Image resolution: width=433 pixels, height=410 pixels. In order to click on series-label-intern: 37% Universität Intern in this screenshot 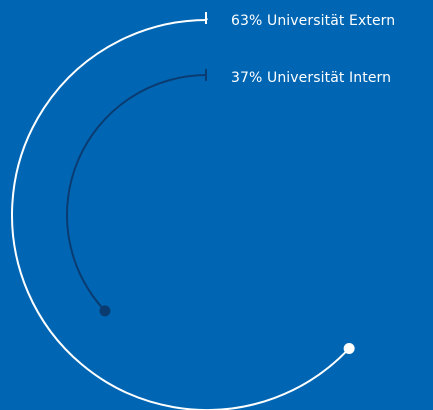, I will do `click(311, 78)`.